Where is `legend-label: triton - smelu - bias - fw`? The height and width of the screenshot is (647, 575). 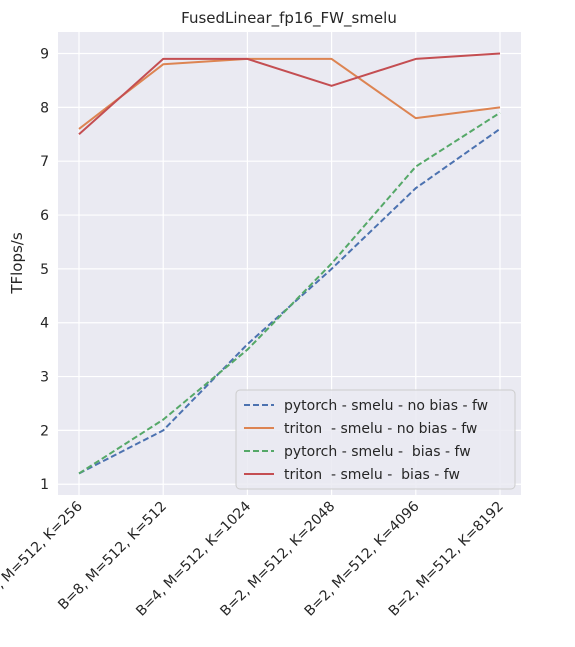
legend-label: triton - smelu - bias - fw is located at coordinates (372, 475).